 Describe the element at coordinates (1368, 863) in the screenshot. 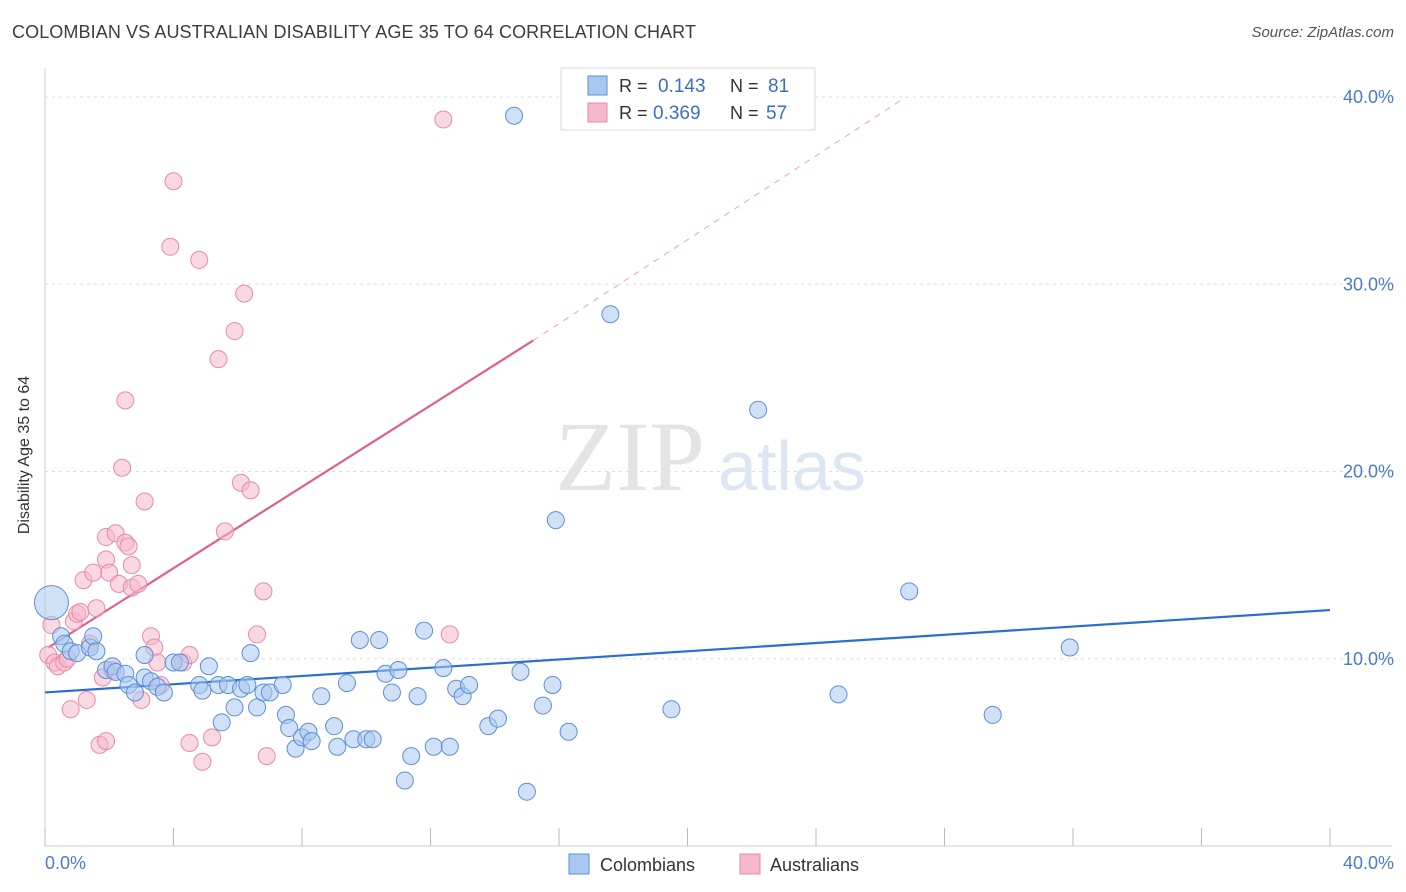

I see `x-tick-label-1: 40.0%` at that location.